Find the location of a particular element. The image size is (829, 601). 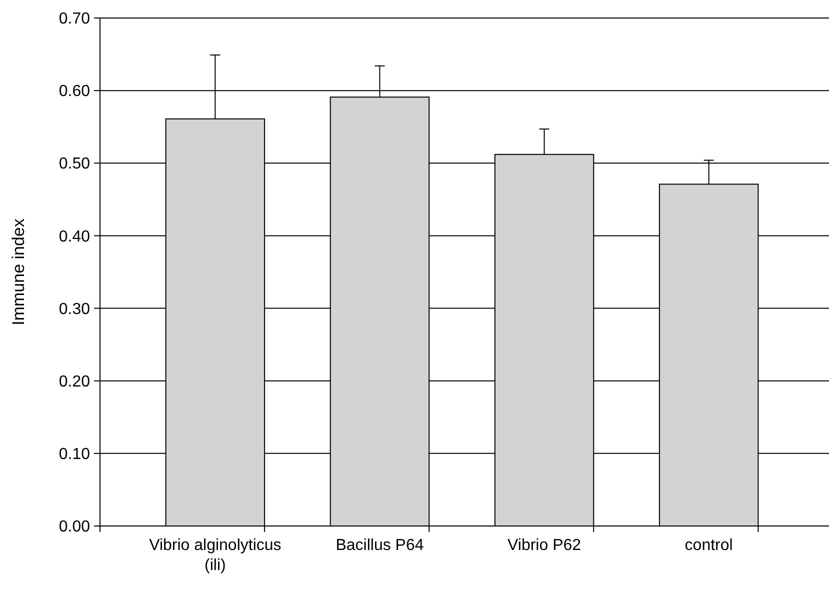

y-tick-label: 0.10 is located at coordinates (74, 455).